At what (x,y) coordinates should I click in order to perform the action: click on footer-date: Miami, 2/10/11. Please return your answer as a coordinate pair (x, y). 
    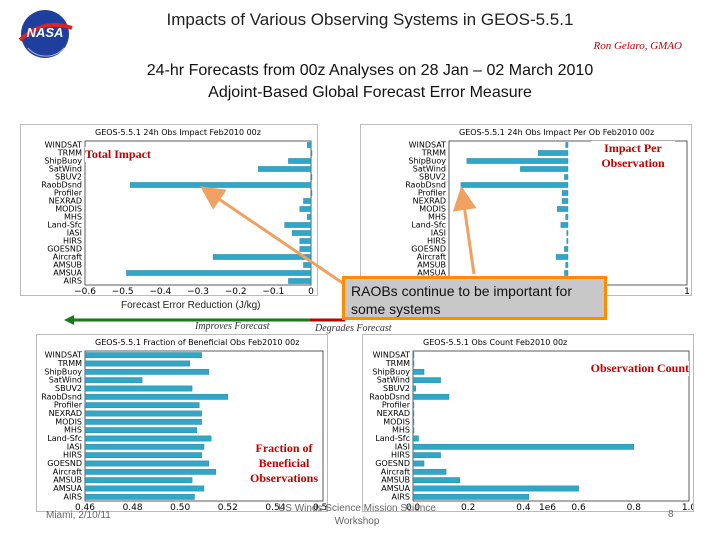
    Looking at the image, I should click on (78, 515).